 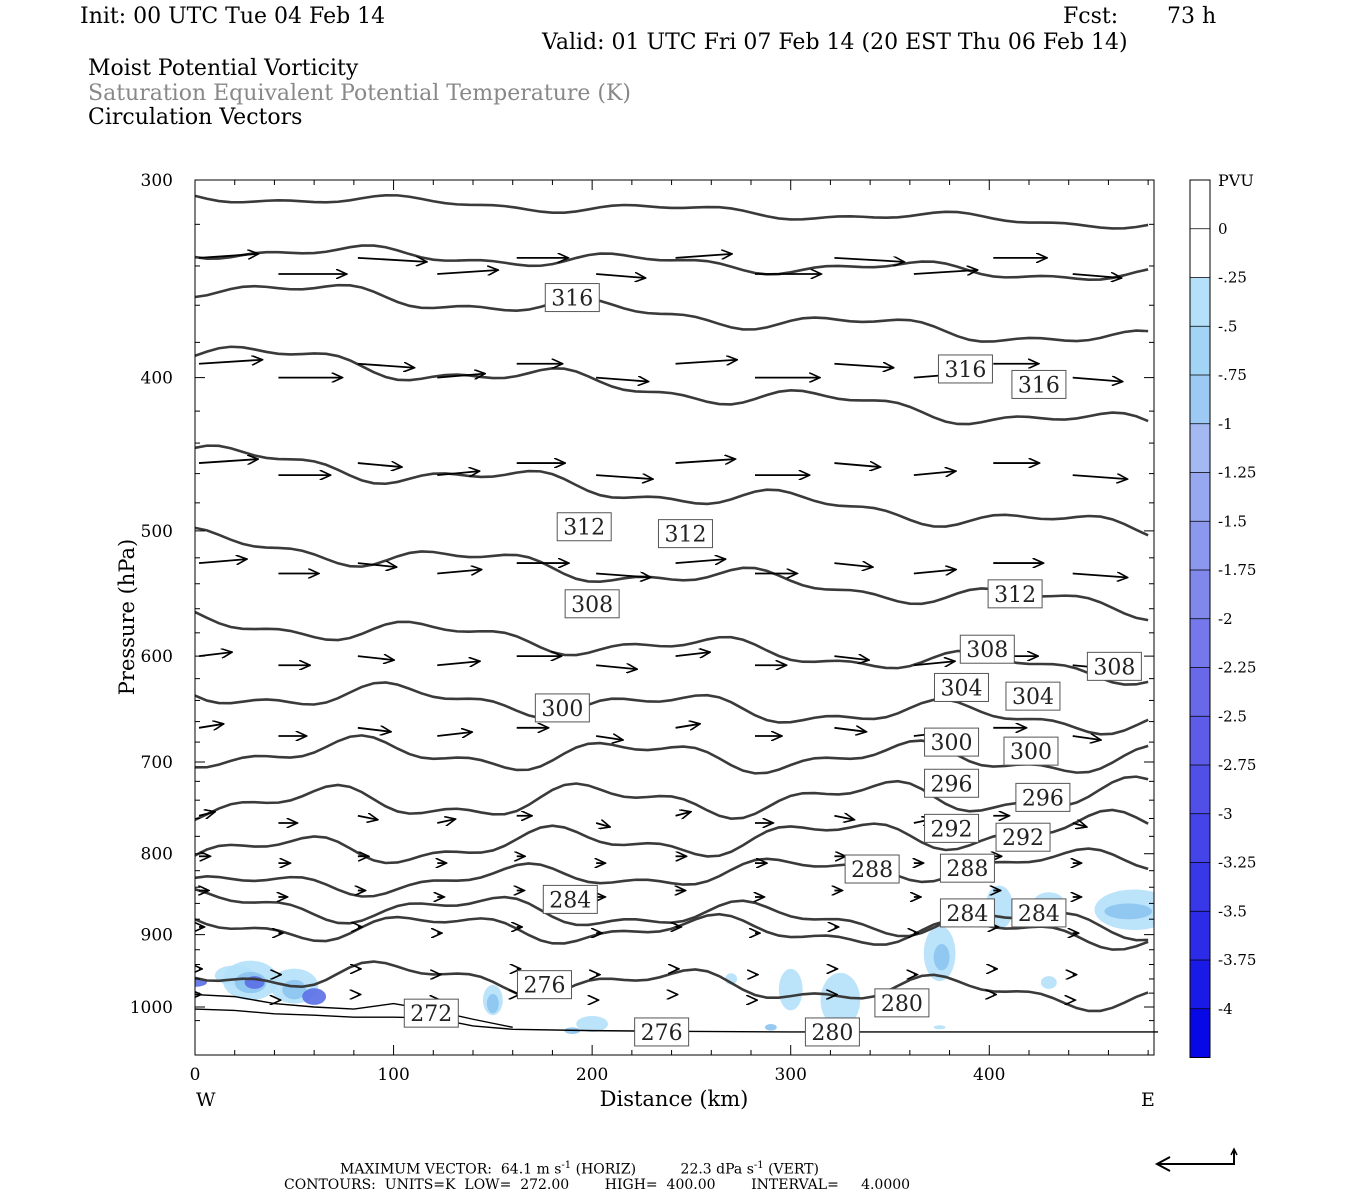 I want to click on colorbar-tick-label: -3, so click(x=1225, y=814).